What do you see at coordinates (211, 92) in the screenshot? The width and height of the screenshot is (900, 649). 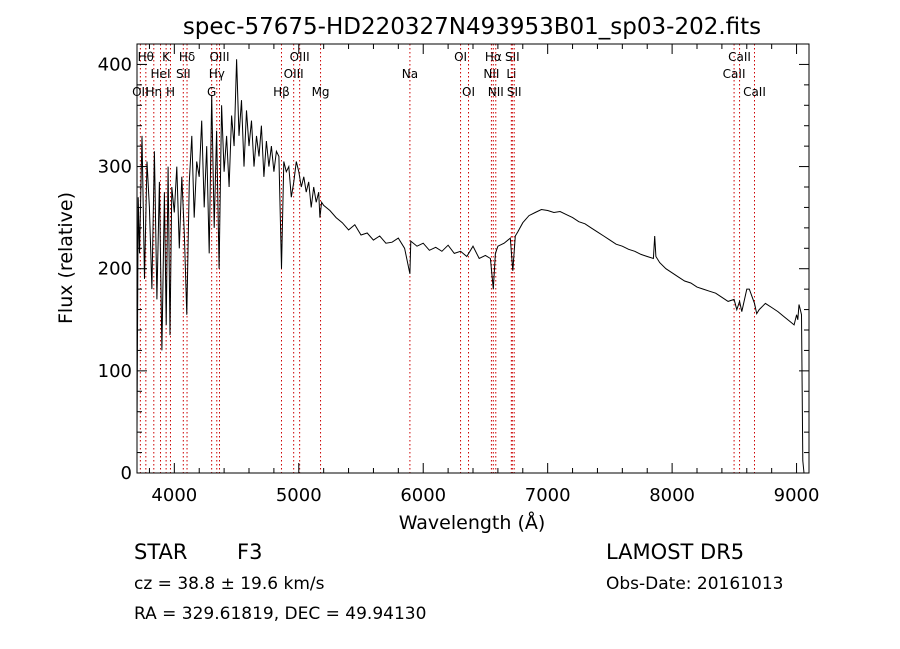 I see `marker-label: G` at bounding box center [211, 92].